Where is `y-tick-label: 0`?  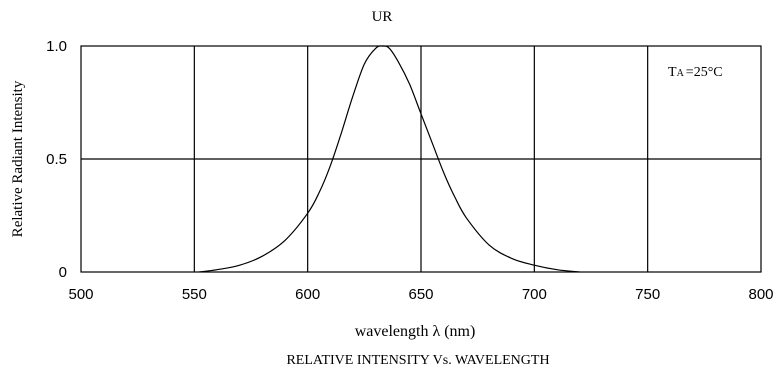 y-tick-label: 0 is located at coordinates (63, 272).